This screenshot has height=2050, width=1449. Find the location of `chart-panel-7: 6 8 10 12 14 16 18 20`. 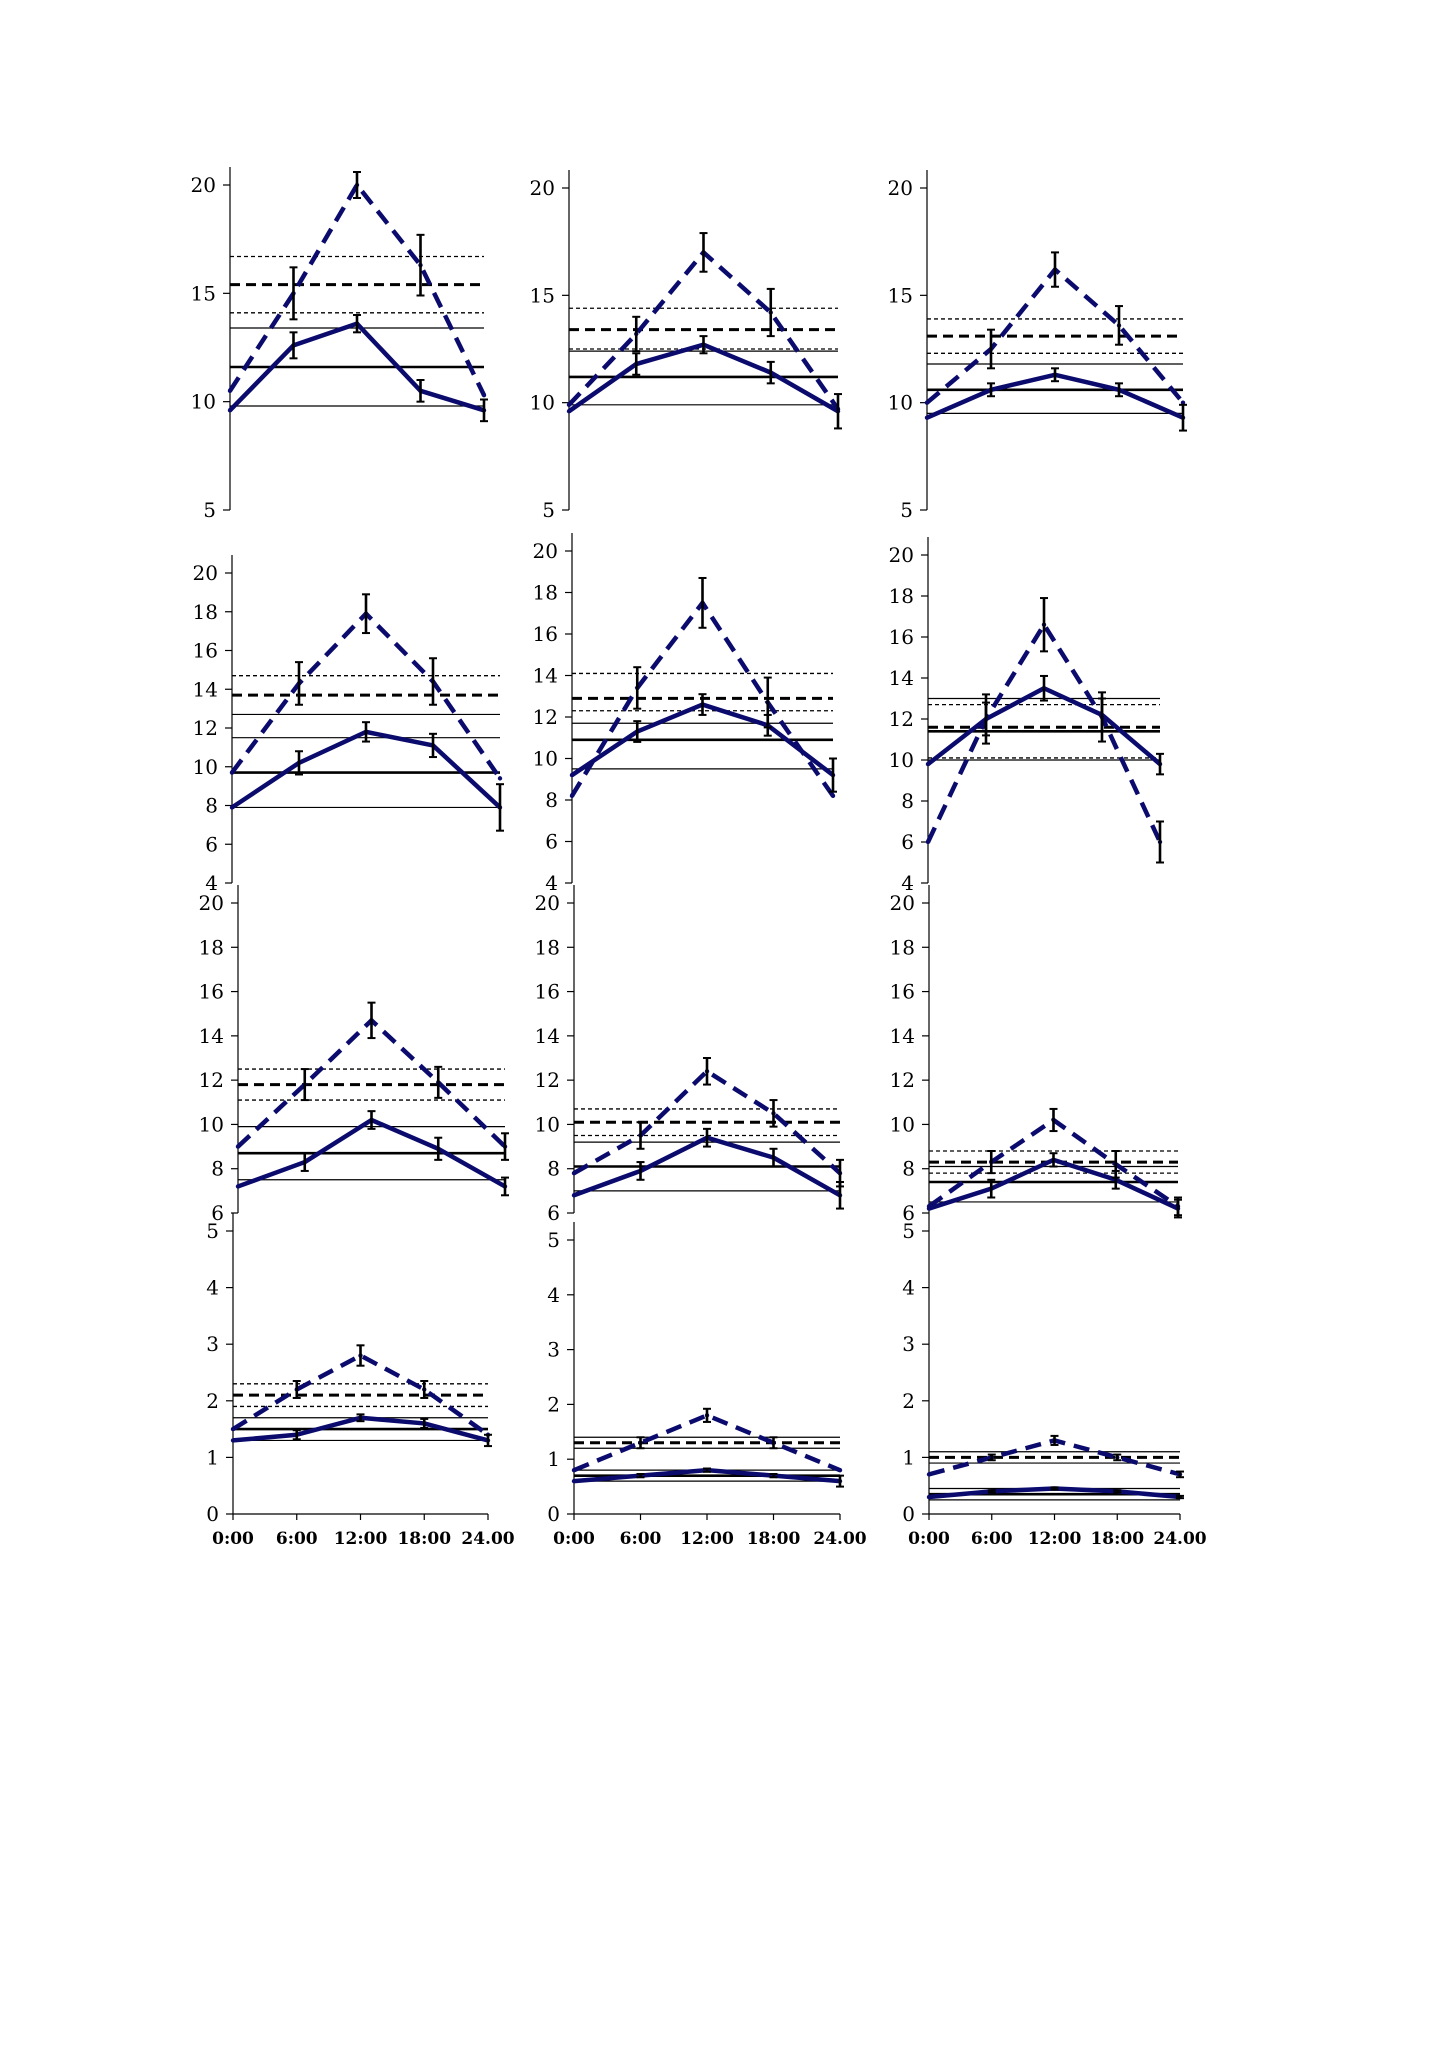

chart-panel-7: 6 8 10 12 14 16 18 20 is located at coordinates (354, 1055).